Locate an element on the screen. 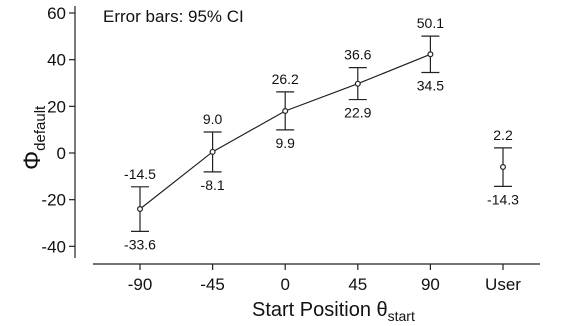 Image resolution: width=585 pixels, height=326 pixels. upper-ci-label: 26.2 is located at coordinates (285, 79).